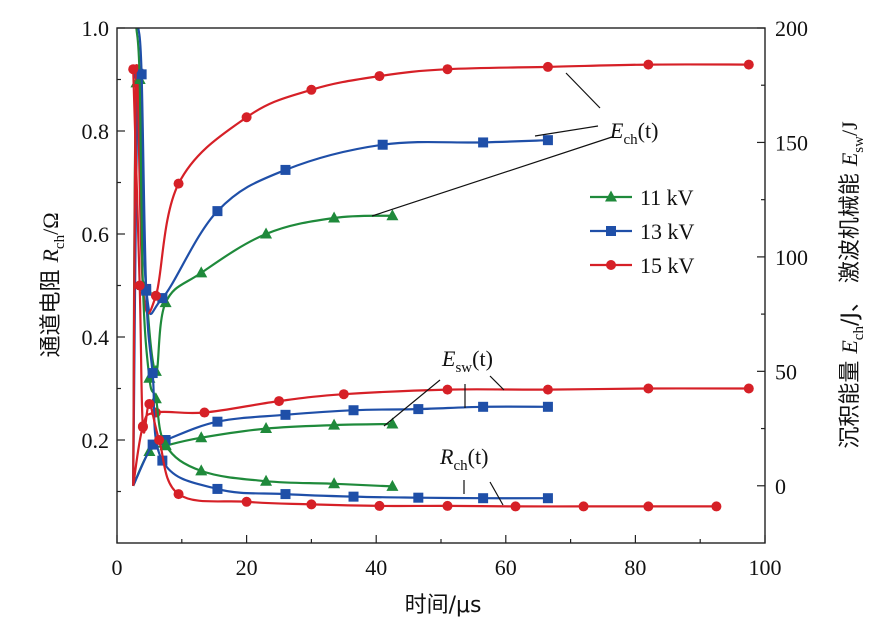 The width and height of the screenshot is (886, 630). What do you see at coordinates (780, 486) in the screenshot?
I see `y-right-tick-label: 0` at bounding box center [780, 486].